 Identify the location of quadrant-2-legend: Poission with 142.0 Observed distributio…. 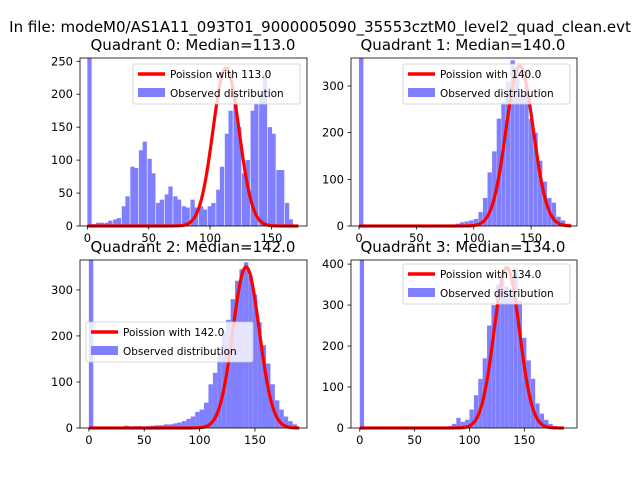
(169, 342).